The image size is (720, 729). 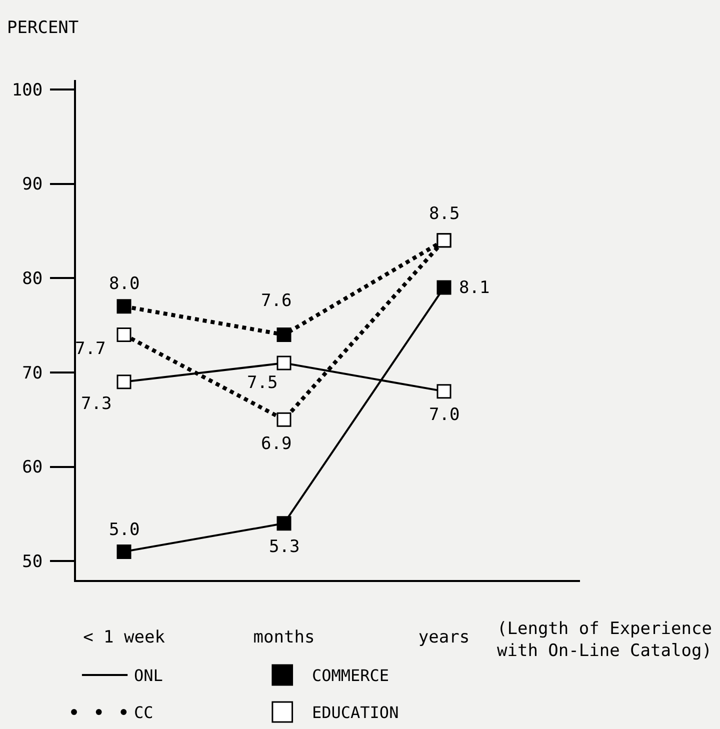 I want to click on annotation: 8.0, so click(x=124, y=284).